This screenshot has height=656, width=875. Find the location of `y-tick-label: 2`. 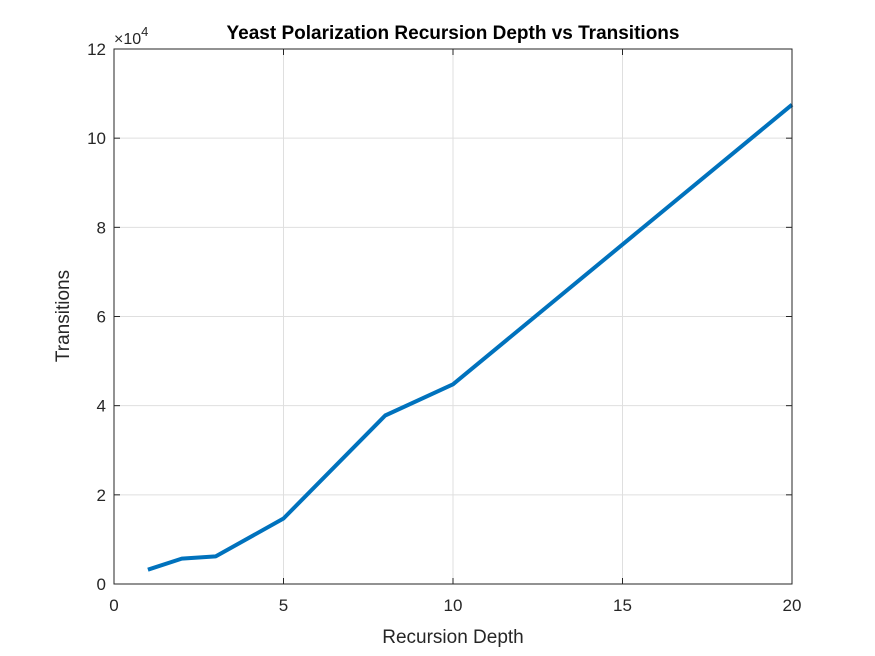

y-tick-label: 2 is located at coordinates (101, 495).